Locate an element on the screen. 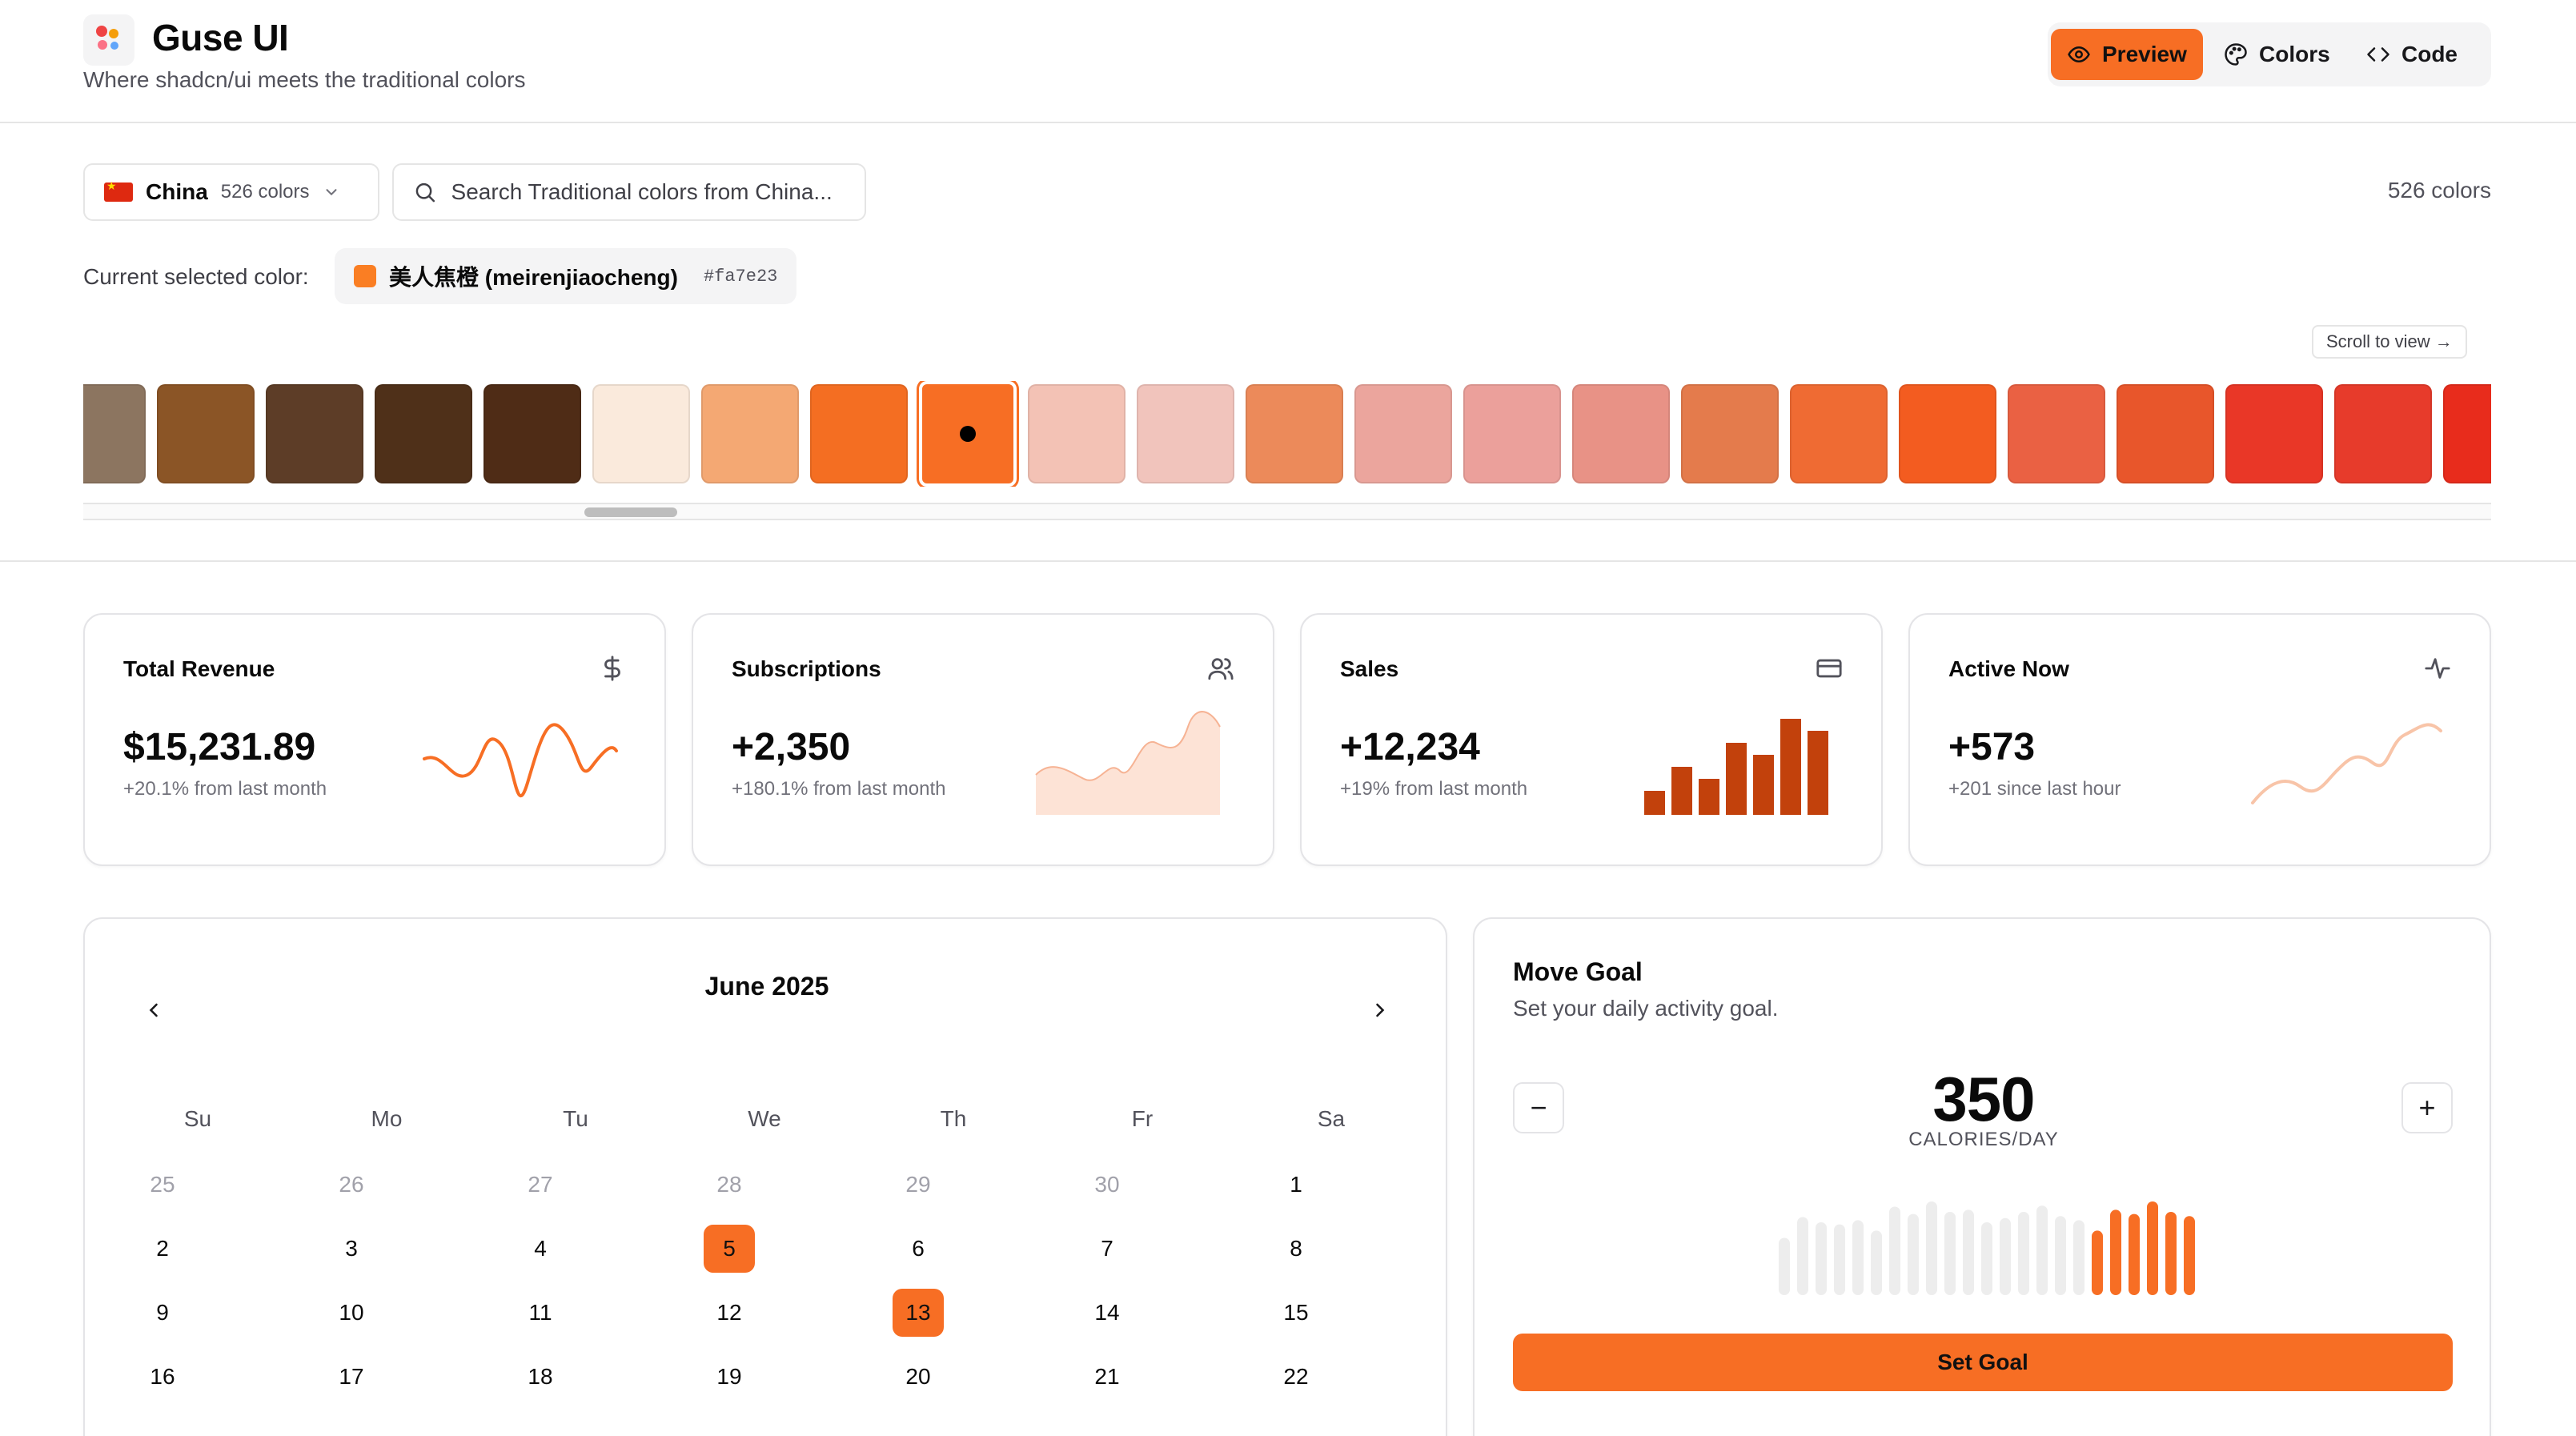 This screenshot has height=1436, width=2576. country-color-count: 526 colors is located at coordinates (265, 192).